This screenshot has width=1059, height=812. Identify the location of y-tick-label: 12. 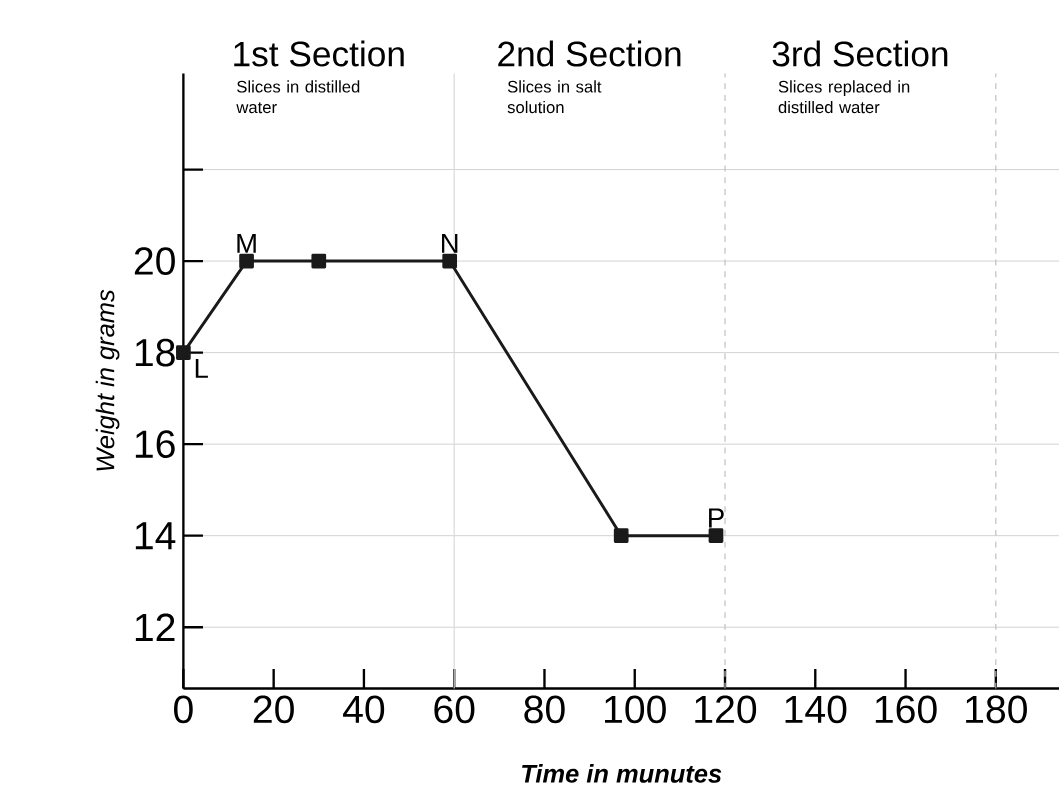
(155, 627).